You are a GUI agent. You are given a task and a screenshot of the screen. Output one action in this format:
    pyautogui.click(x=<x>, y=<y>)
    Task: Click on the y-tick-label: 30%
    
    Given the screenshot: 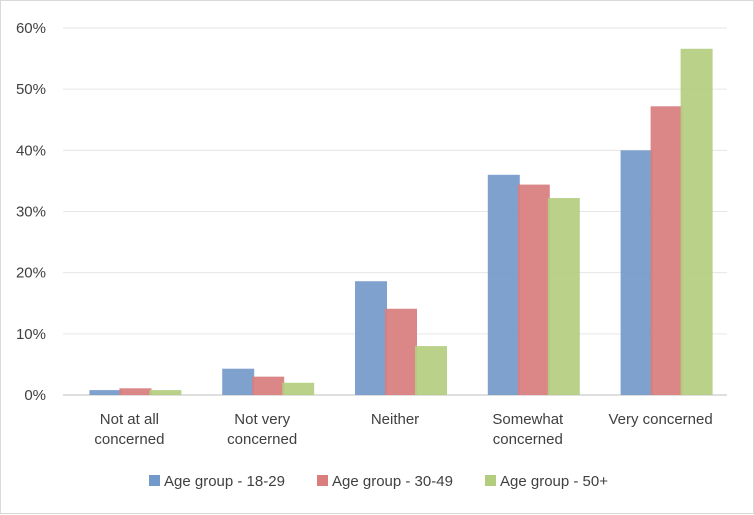 What is the action you would take?
    pyautogui.click(x=31, y=212)
    